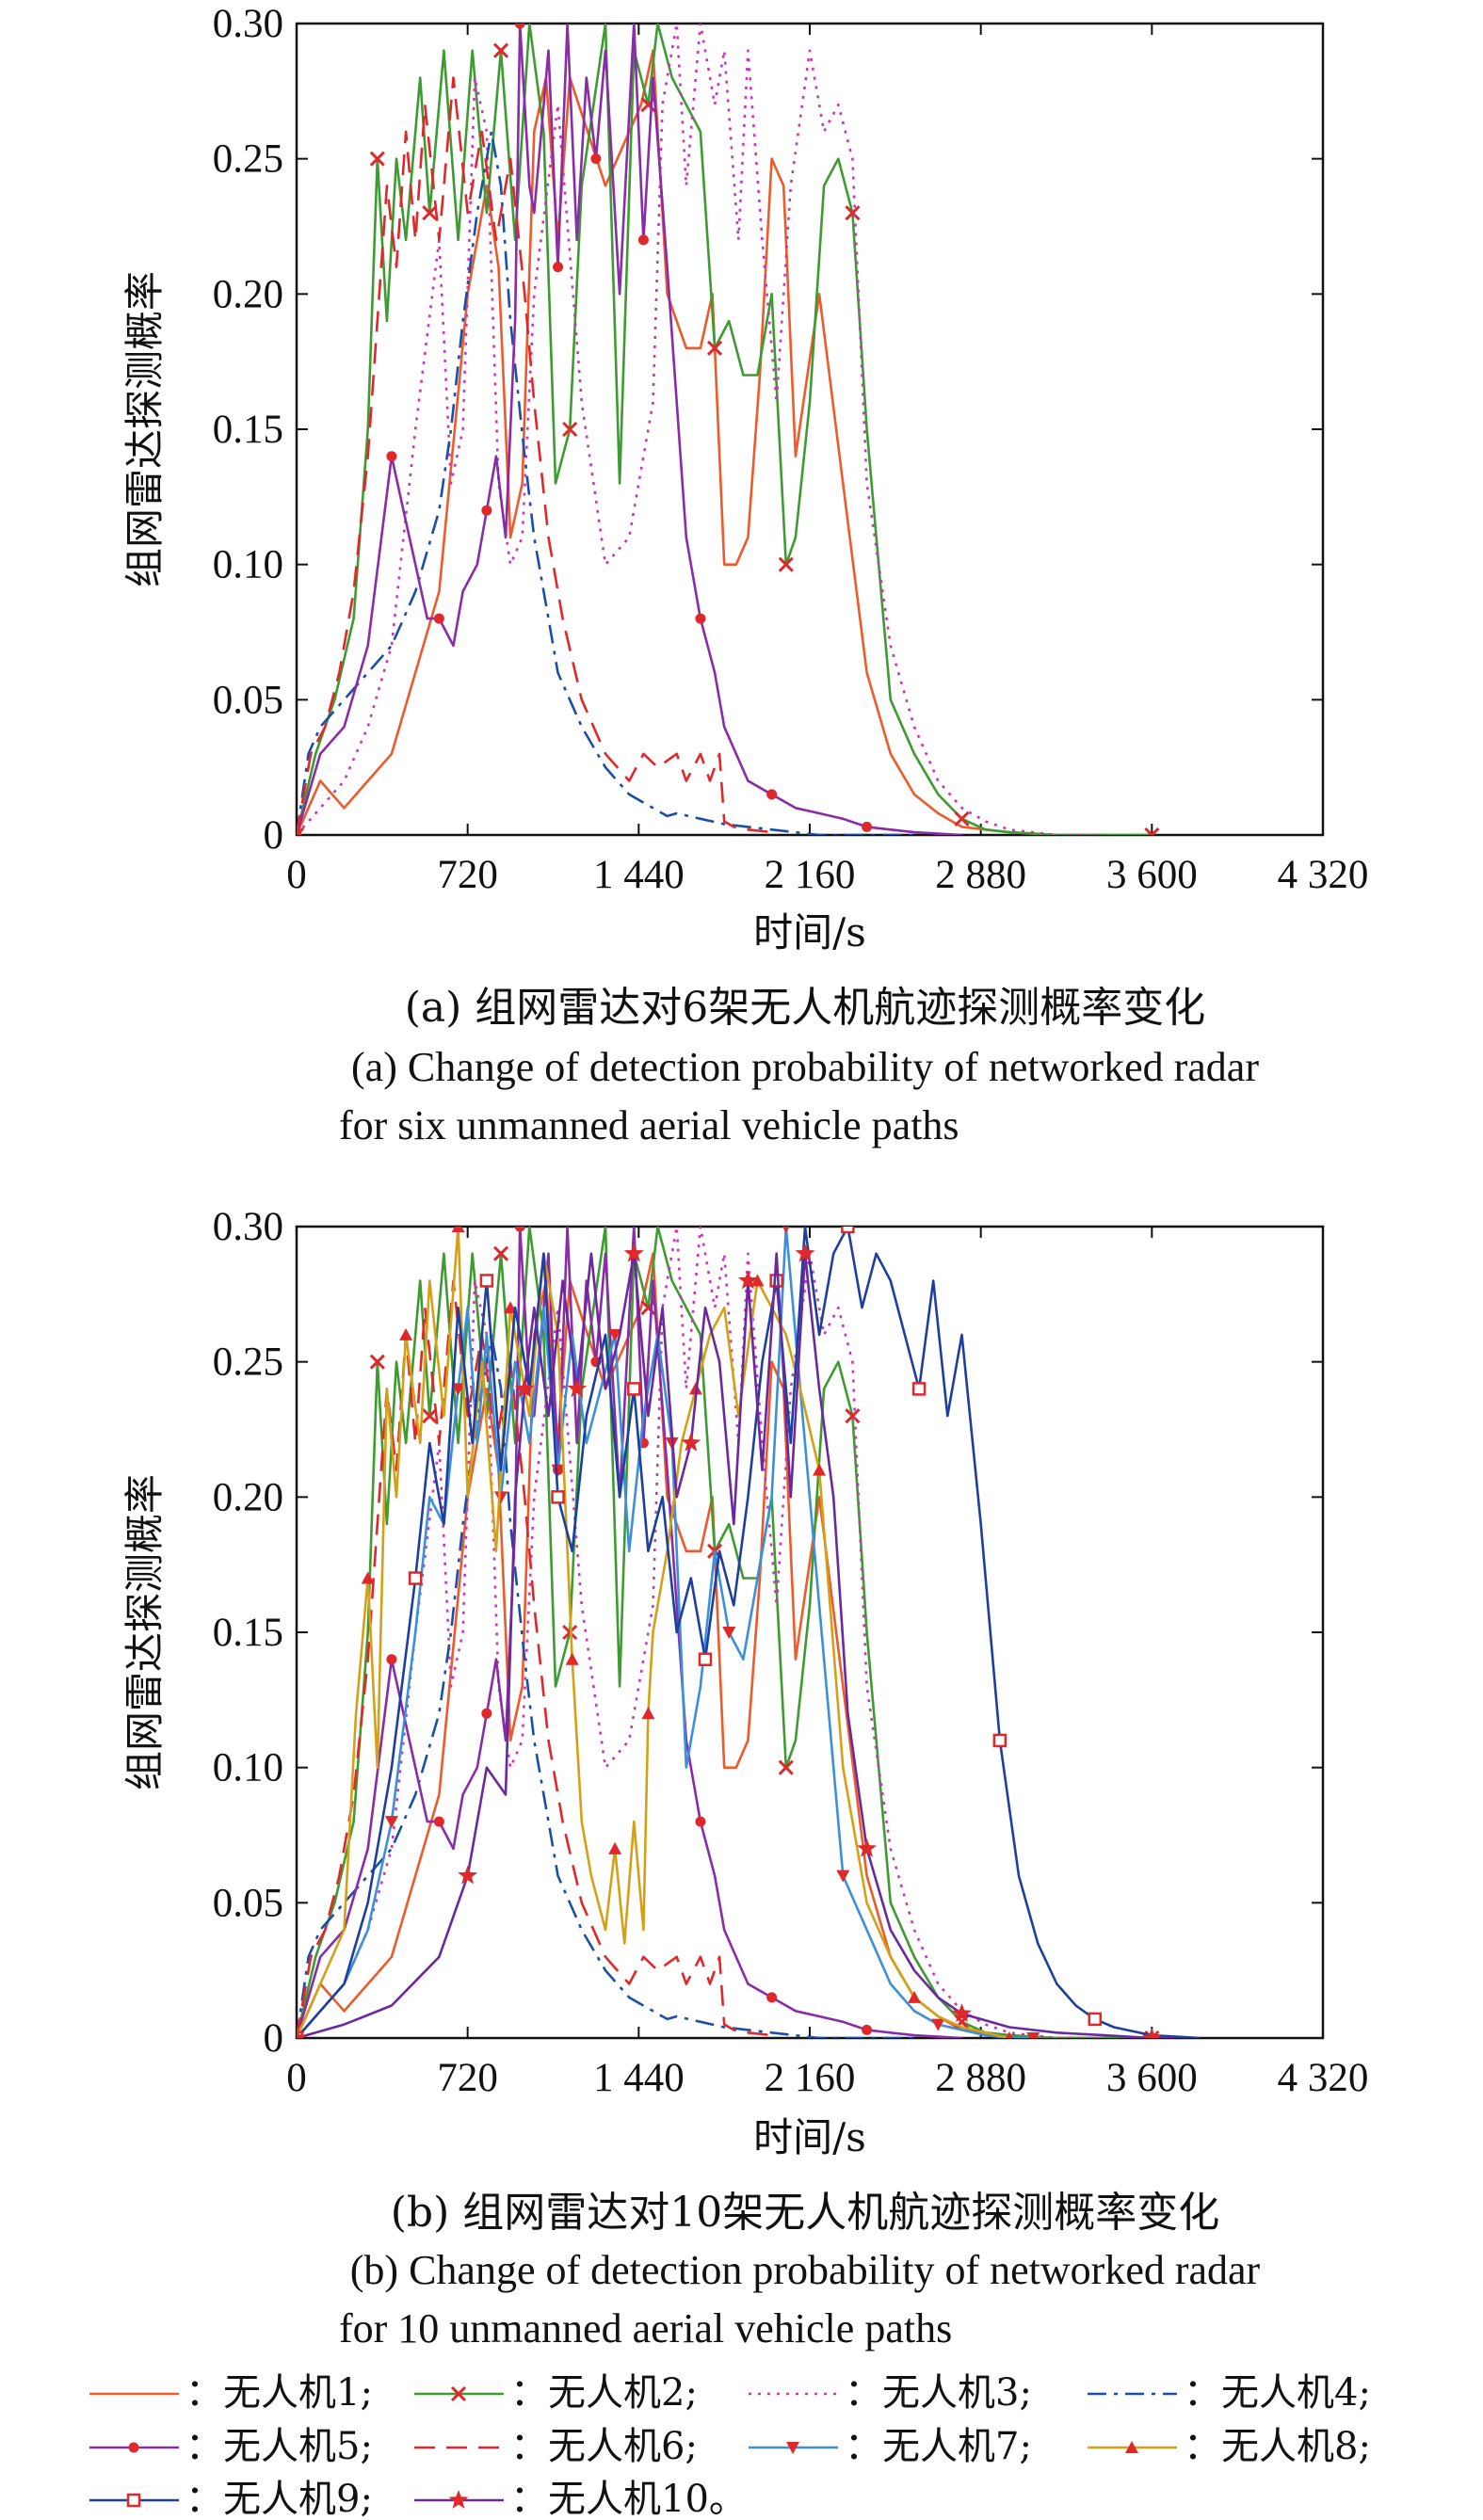 Image resolution: width=1483 pixels, height=2520 pixels. I want to click on x-axis-label-b: 时间/s, so click(809, 2137).